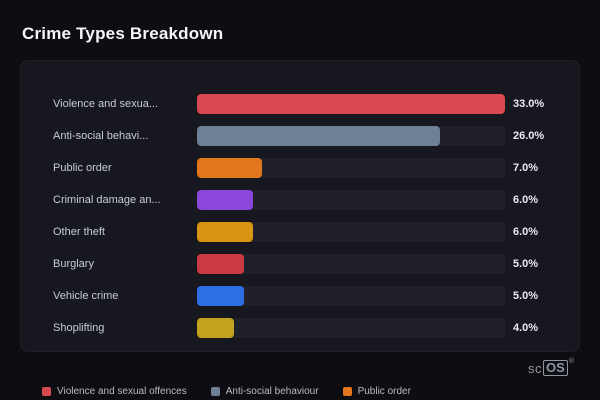 Image resolution: width=600 pixels, height=400 pixels. What do you see at coordinates (535, 368) in the screenshot?
I see `logo-prefix: sc` at bounding box center [535, 368].